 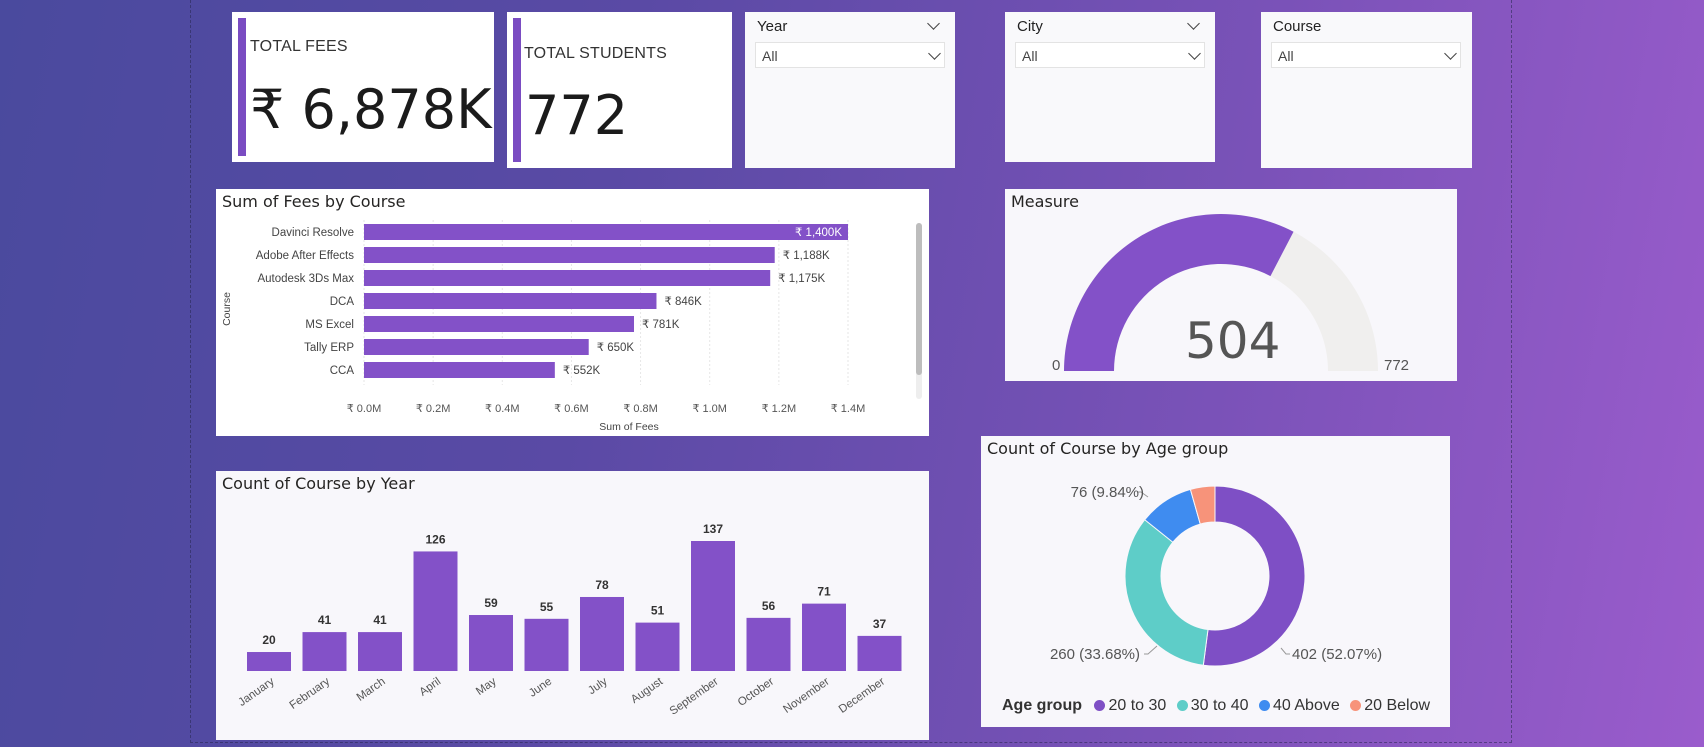 What do you see at coordinates (435, 539) in the screenshot?
I see `data-label: 126` at bounding box center [435, 539].